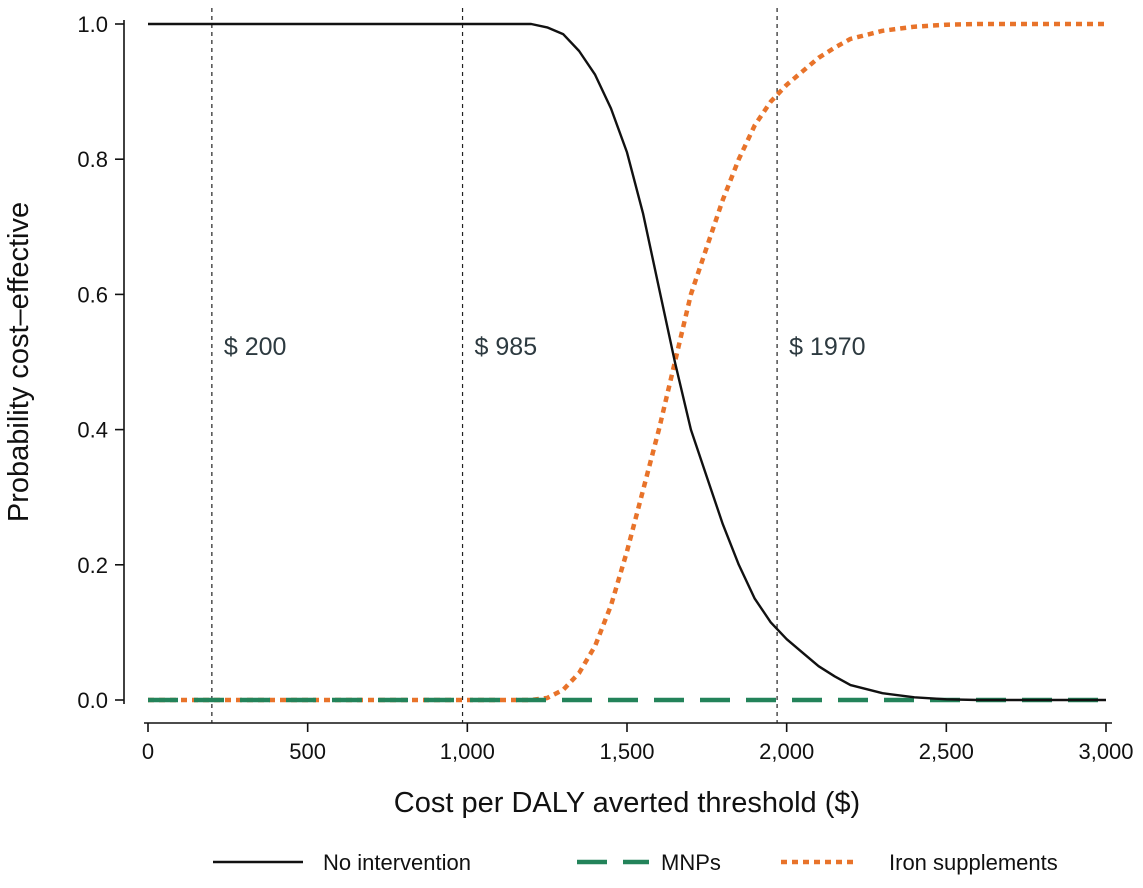  I want to click on y-tick-label: 0.8, so click(92, 159).